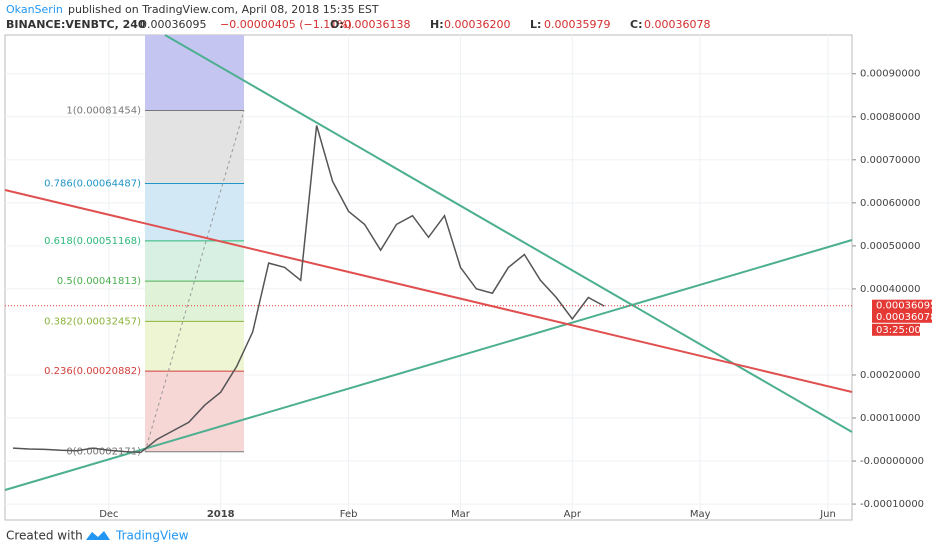  What do you see at coordinates (577, 24) in the screenshot?
I see `ohlc-value: 0.00035979` at bounding box center [577, 24].